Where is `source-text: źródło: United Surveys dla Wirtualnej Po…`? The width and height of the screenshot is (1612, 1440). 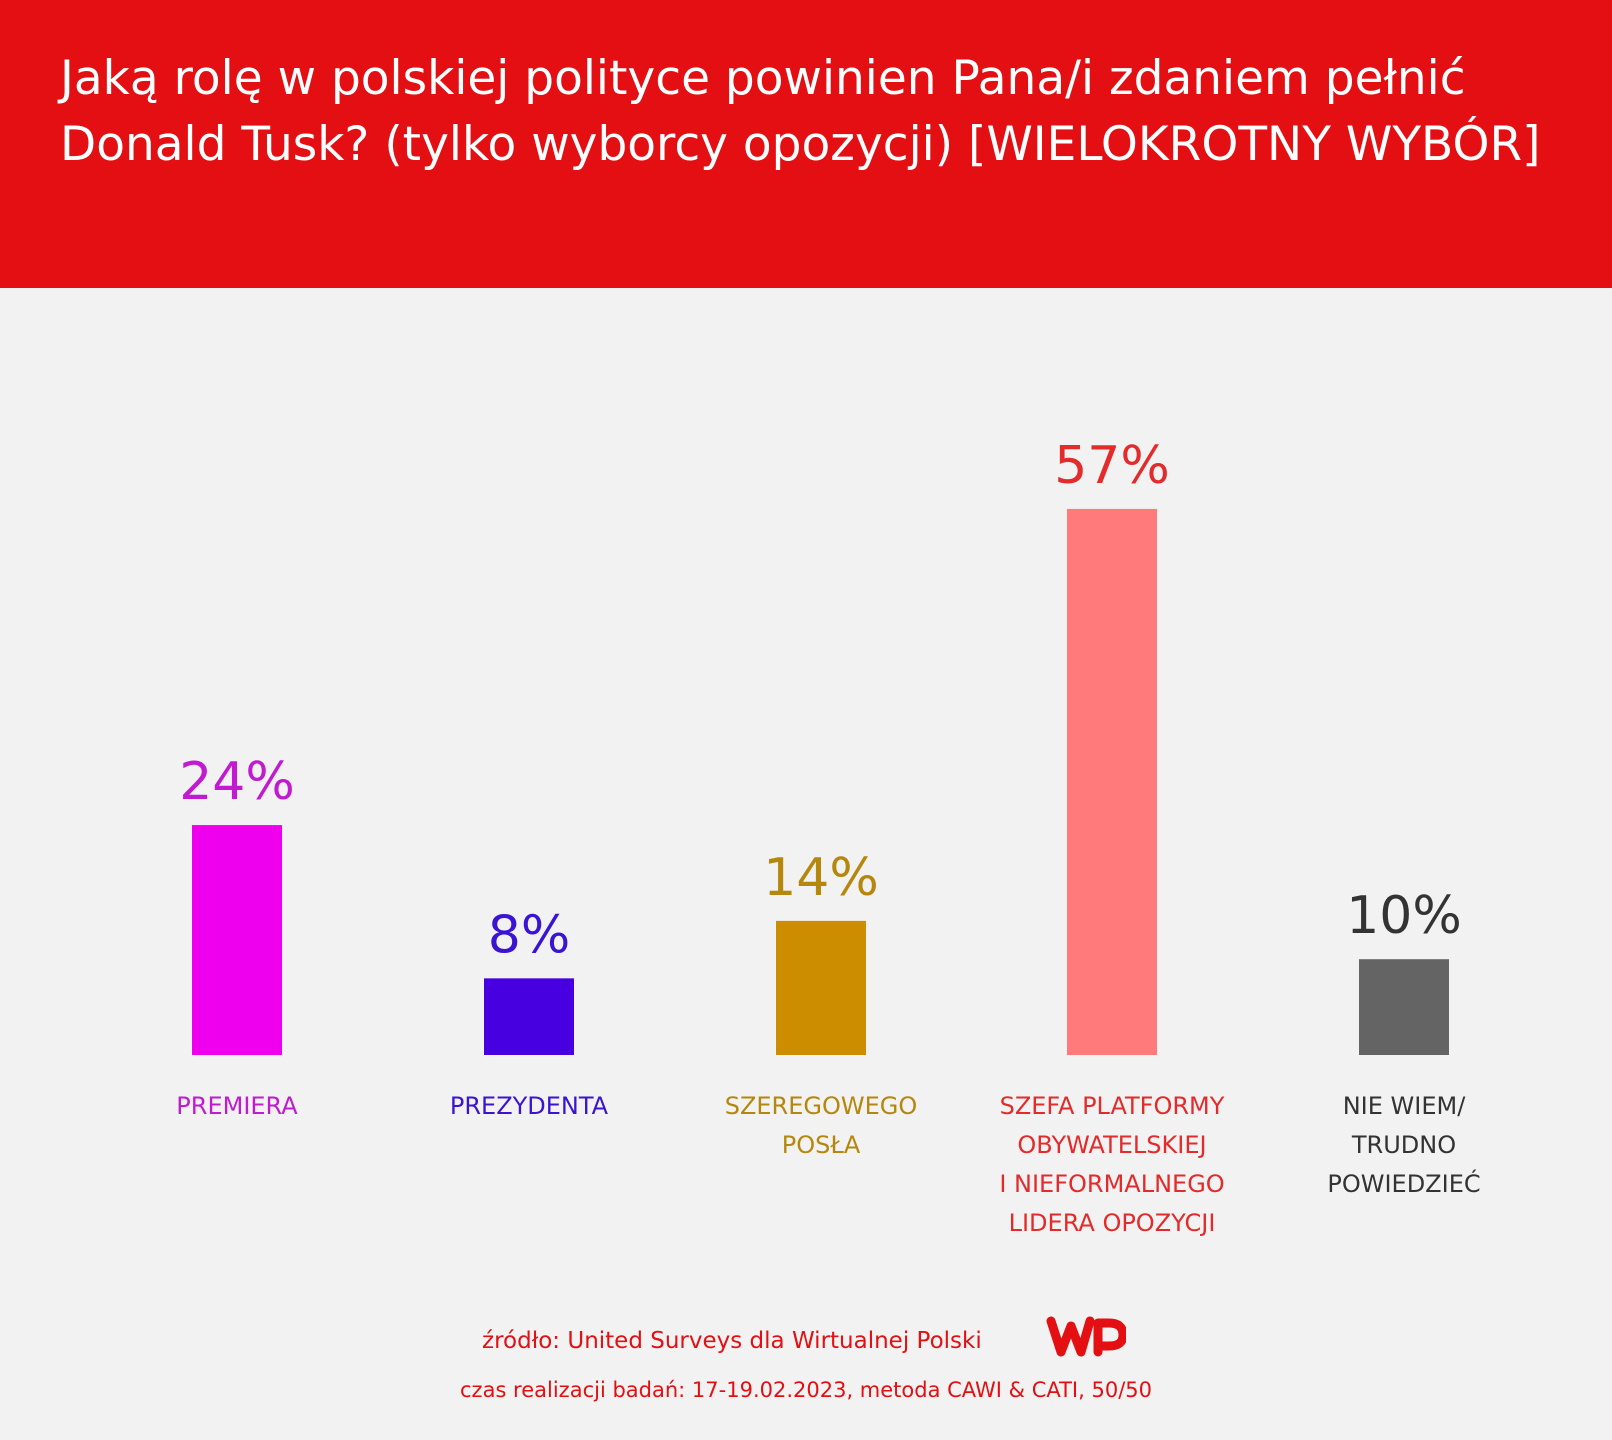 source-text: źródło: United Surveys dla Wirtualnej Po… is located at coordinates (732, 1341).